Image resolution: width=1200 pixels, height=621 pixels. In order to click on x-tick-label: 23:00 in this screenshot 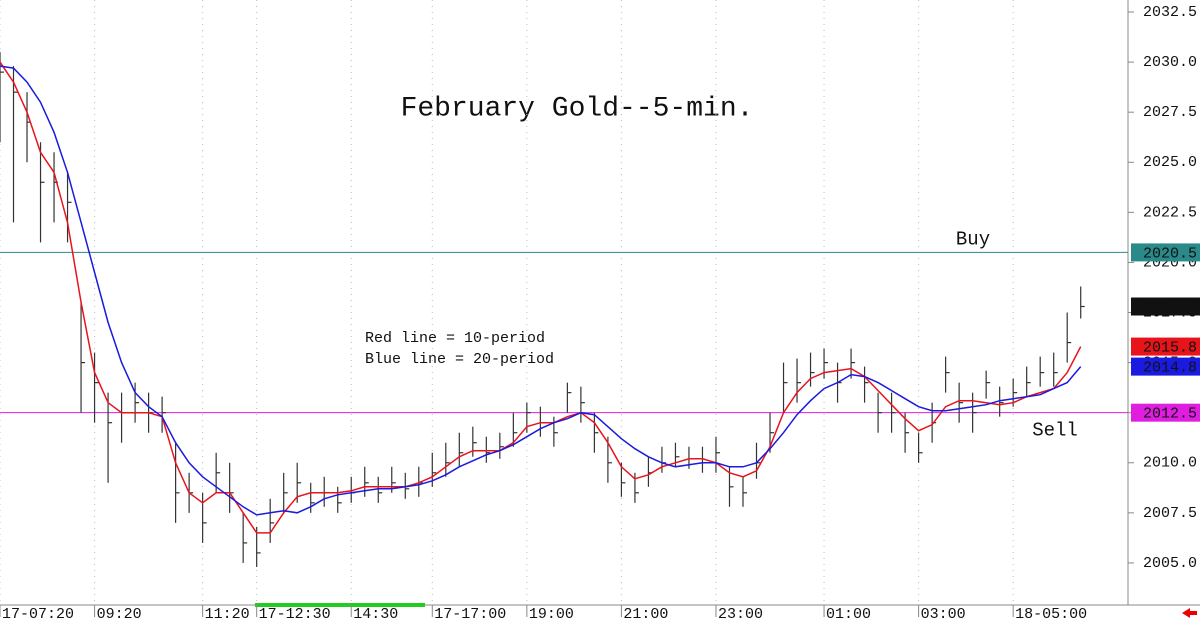, I will do `click(740, 613)`.